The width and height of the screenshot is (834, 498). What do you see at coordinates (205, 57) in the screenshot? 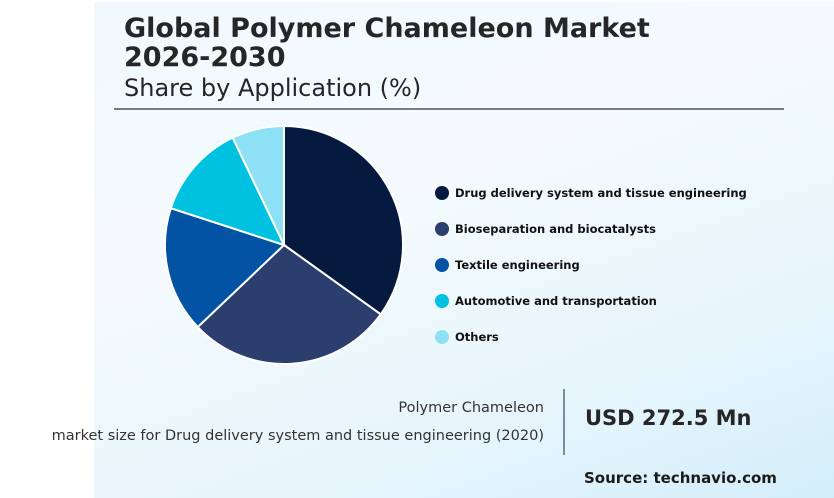
I see `title-line-2: 2026-2030` at bounding box center [205, 57].